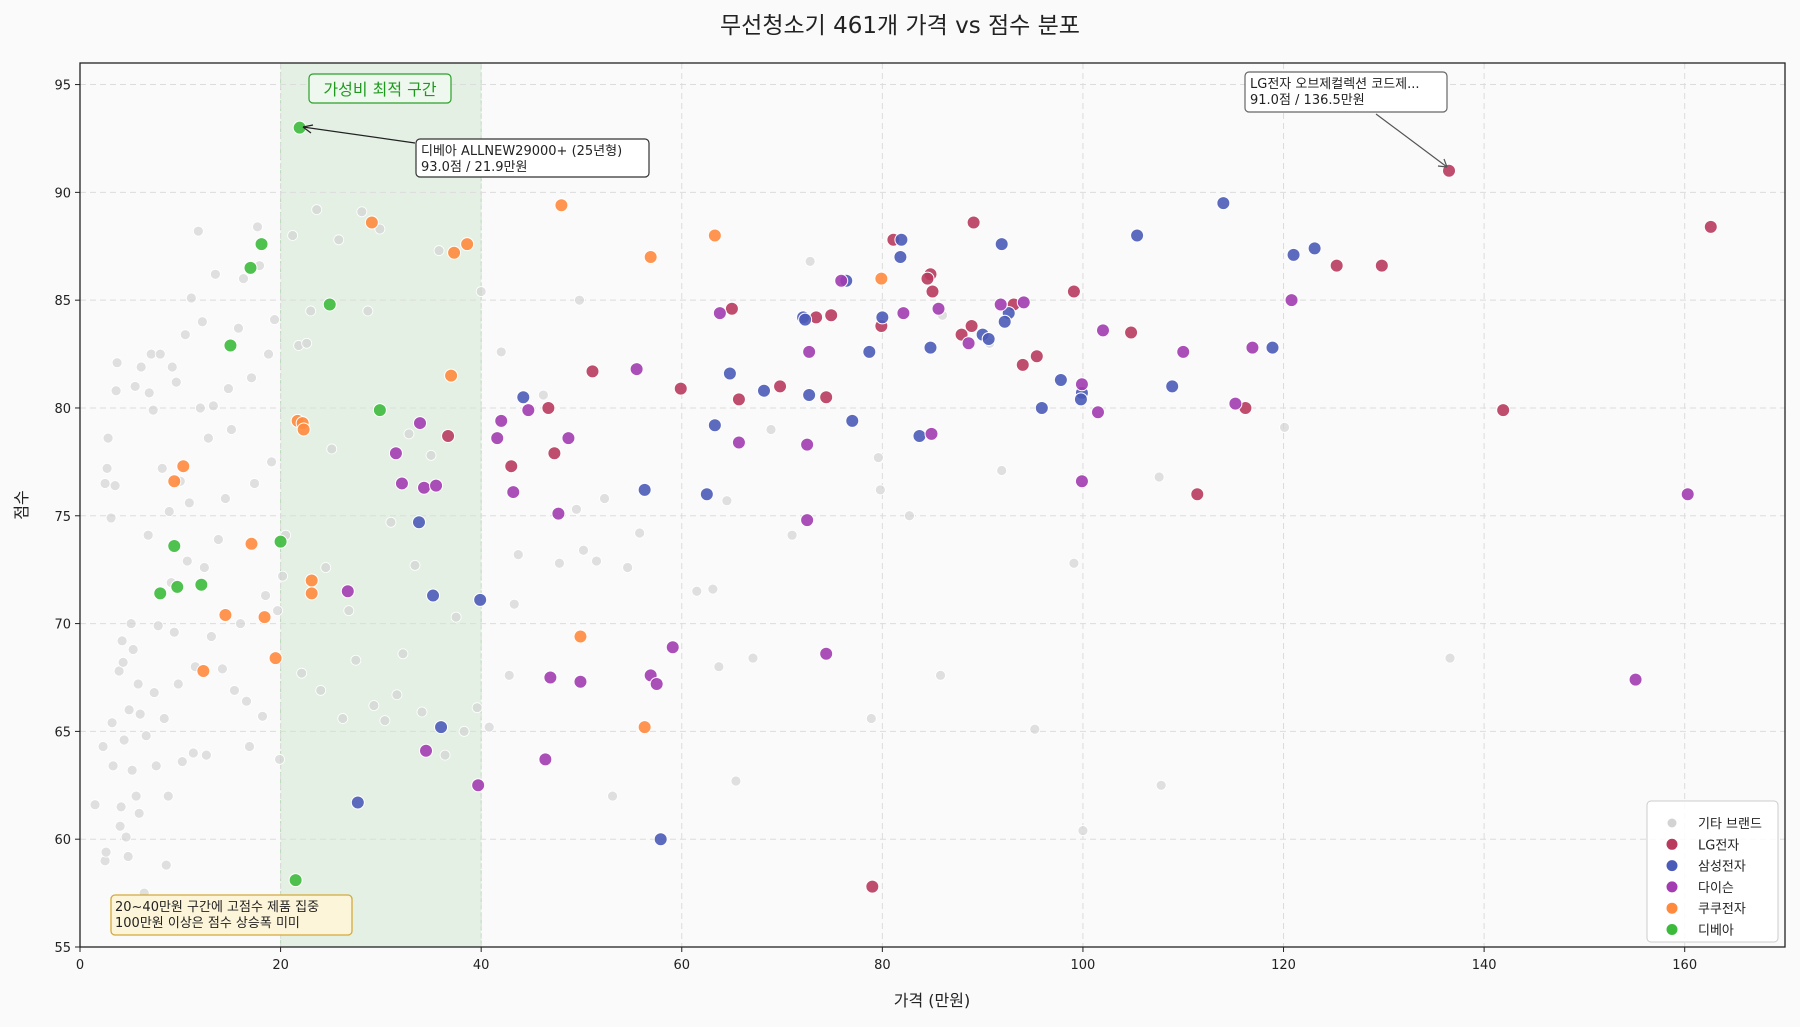 Image resolution: width=1800 pixels, height=1027 pixels. Describe the element at coordinates (681, 965) in the screenshot. I see `x-tick-label: 60` at that location.